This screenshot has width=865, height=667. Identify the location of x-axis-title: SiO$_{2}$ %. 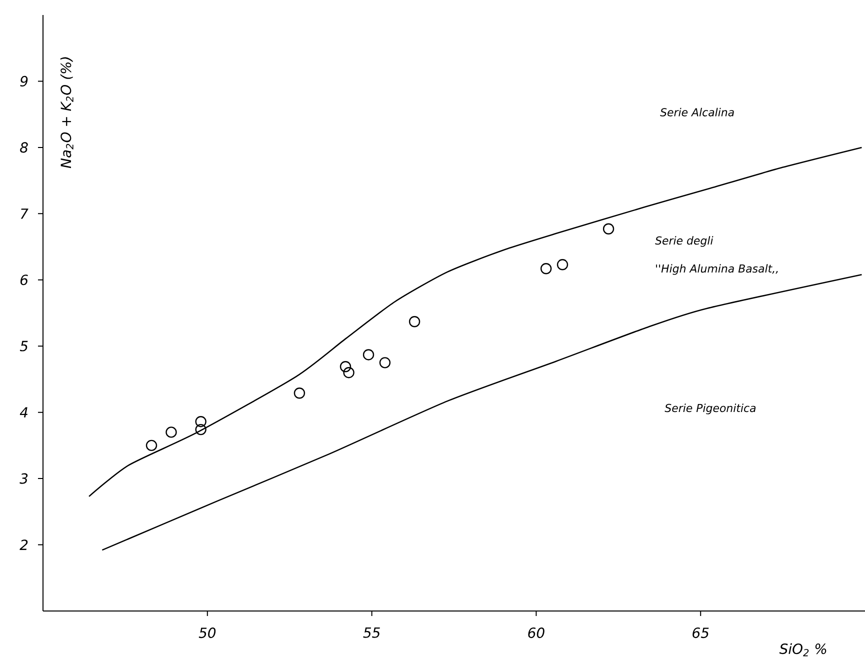
(802, 649).